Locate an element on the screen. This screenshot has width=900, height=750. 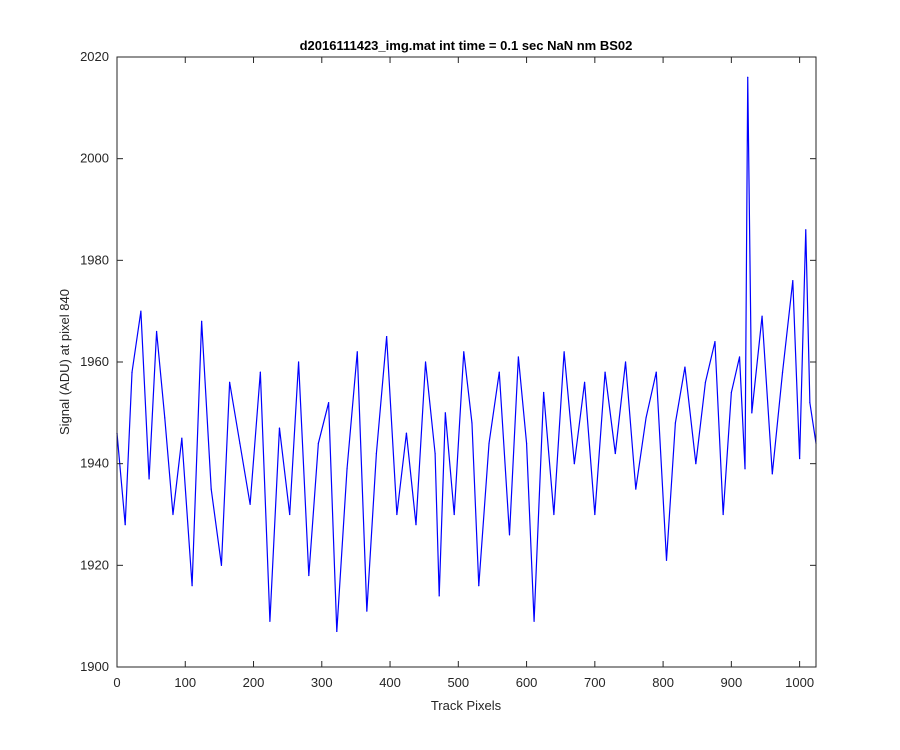
y-axis-label: Signal (ADU) at pixel 840 is located at coordinates (64, 362).